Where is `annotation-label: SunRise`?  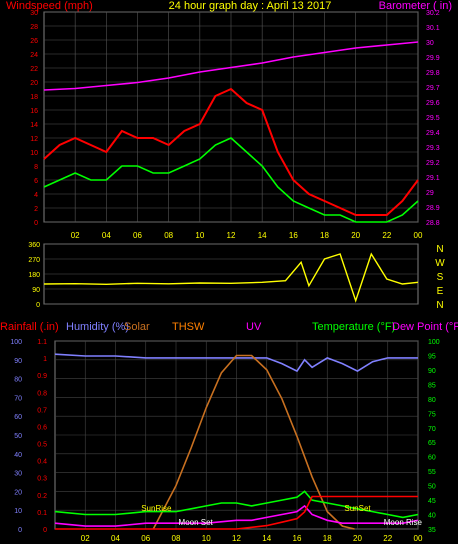
annotation-label: SunRise is located at coordinates (156, 508).